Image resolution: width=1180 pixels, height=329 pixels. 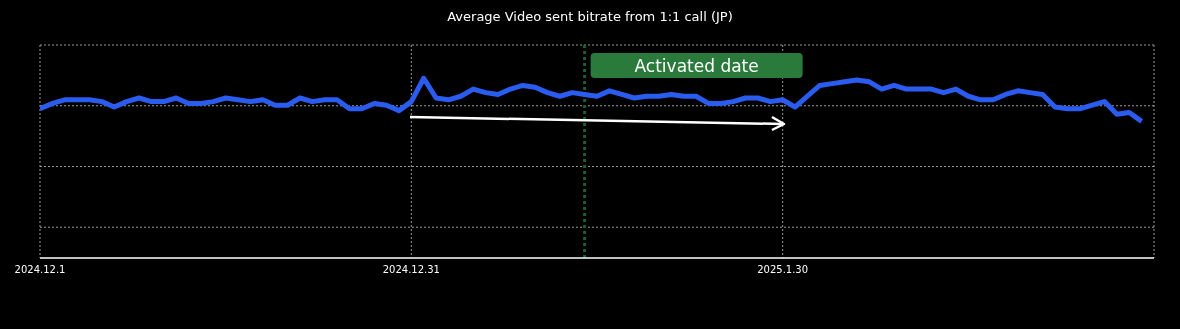 I want to click on x-tick-label: 2024.12.31, so click(x=411, y=270).